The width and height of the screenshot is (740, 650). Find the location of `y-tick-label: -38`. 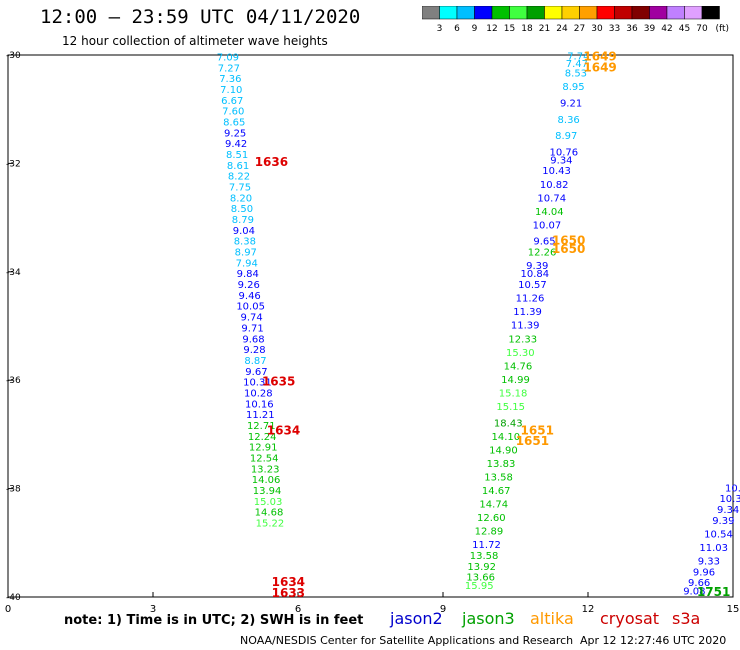

y-tick-label: -38 is located at coordinates (13, 490).